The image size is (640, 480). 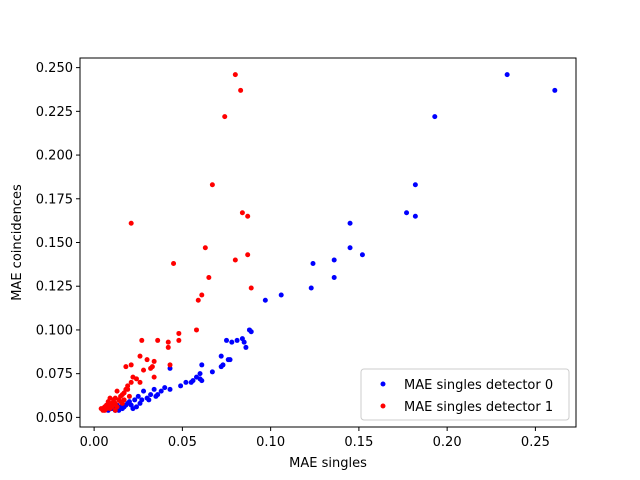 I want to click on x-axis-ticks: 0.00 0.05 0.10 0.15 0.20 0.25, so click(x=315, y=438).